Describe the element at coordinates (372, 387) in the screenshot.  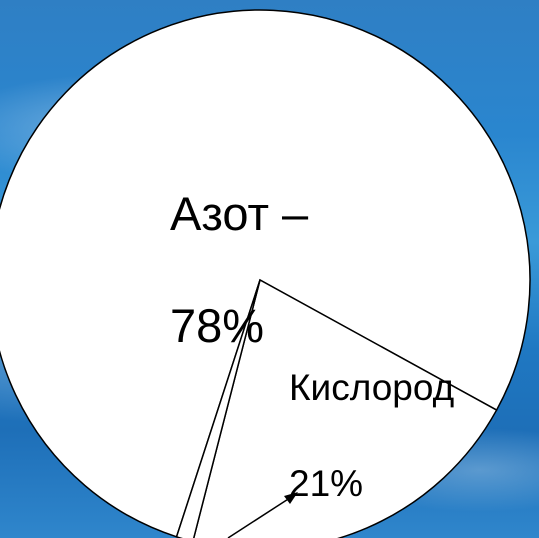
I see `slice-name-kislorod: Кислород` at that location.